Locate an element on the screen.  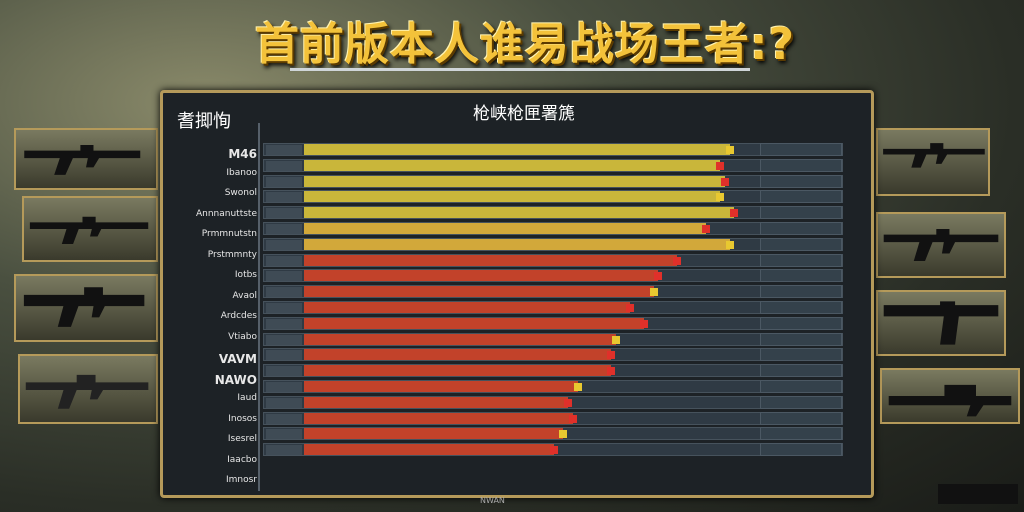
title-divider is located at coordinates (520, 69).